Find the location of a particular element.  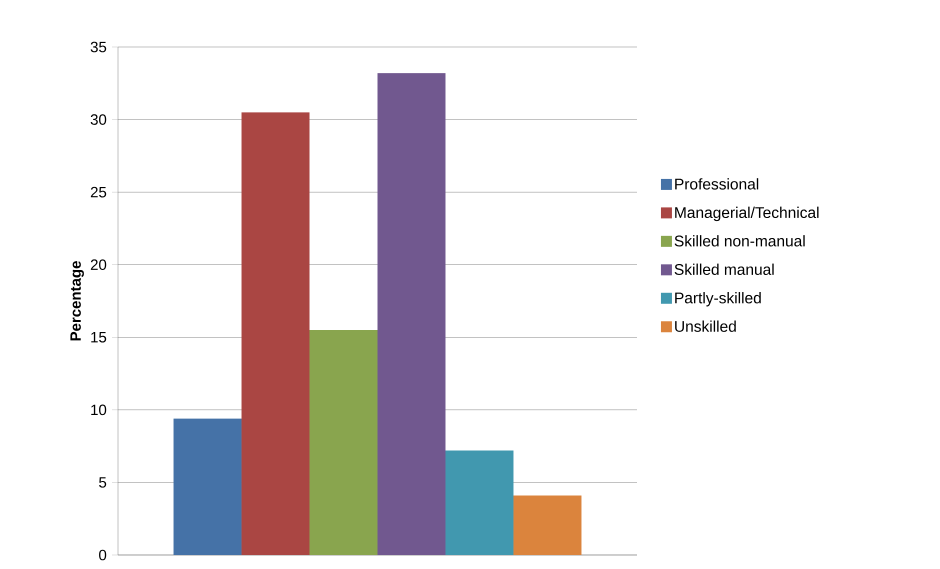

legend-label: Unskilled is located at coordinates (705, 326).